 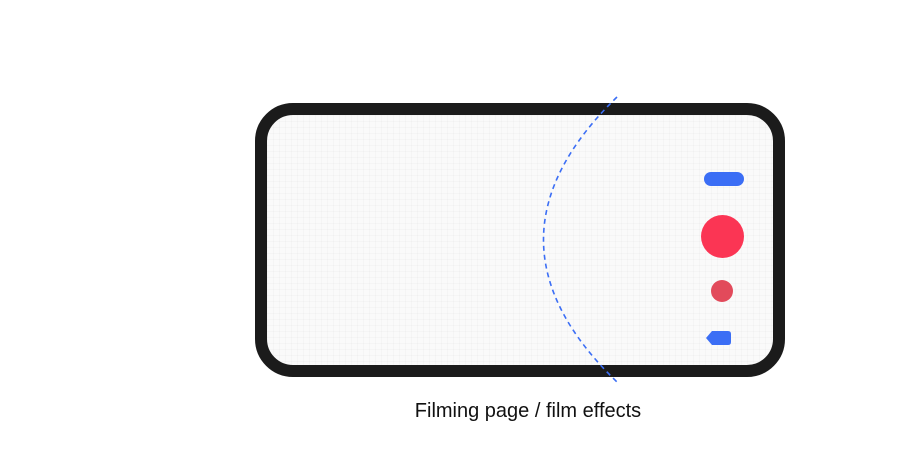 I want to click on back-arrow-icon, so click(x=718, y=338).